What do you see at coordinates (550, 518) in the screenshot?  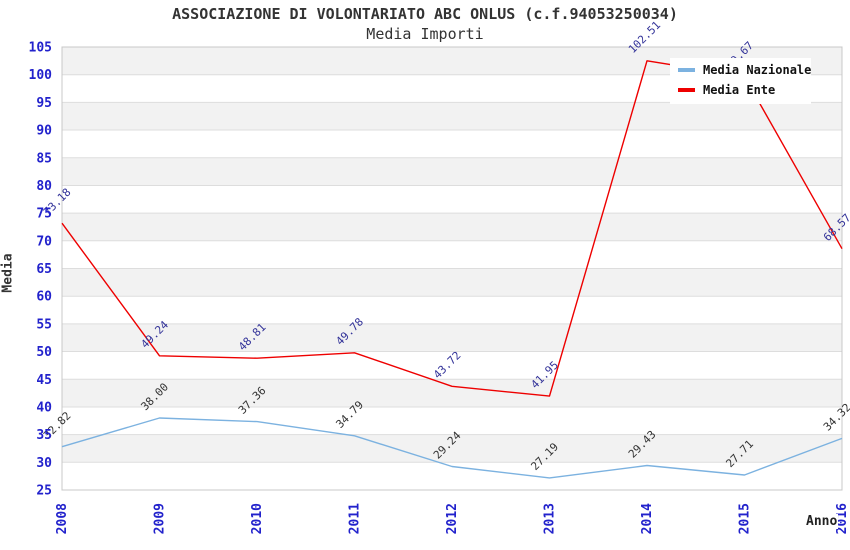 I see `x-tick-label: 2013` at bounding box center [550, 518].